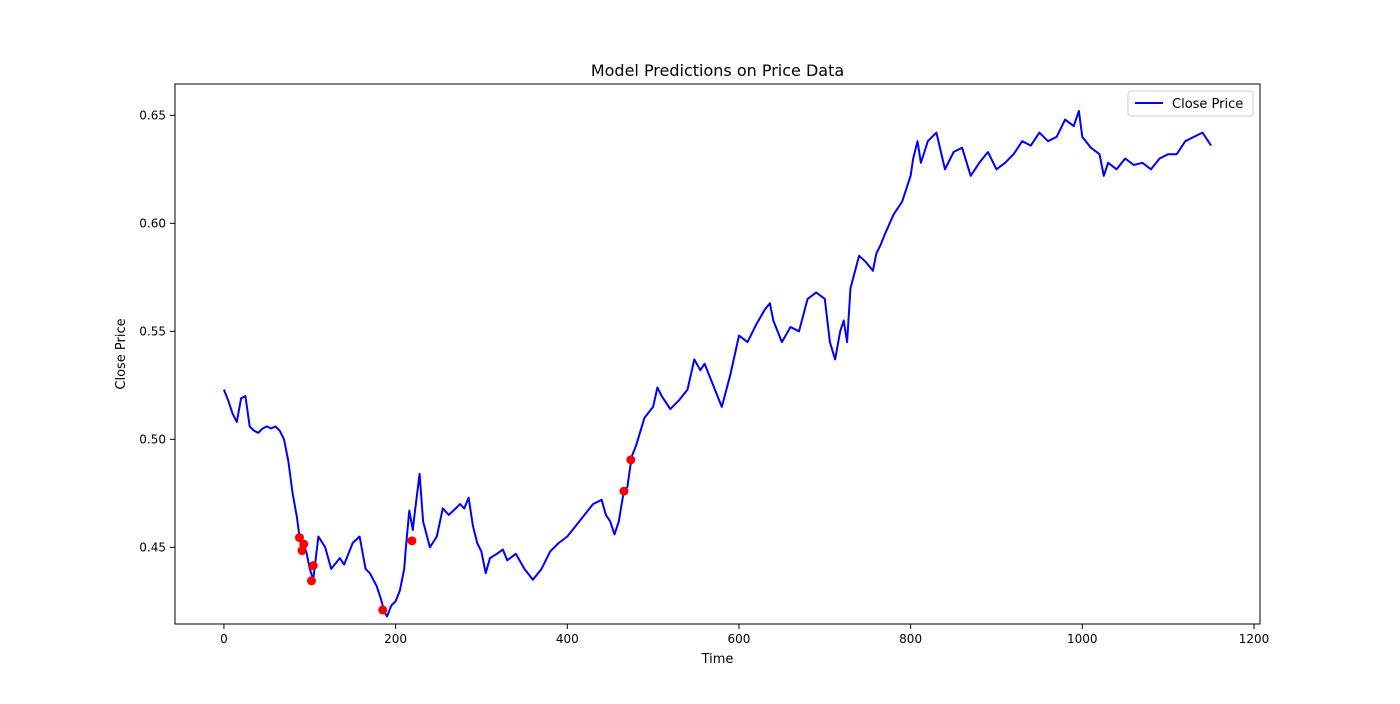  What do you see at coordinates (152, 331) in the screenshot?
I see `y-tick-label: 0.55` at bounding box center [152, 331].